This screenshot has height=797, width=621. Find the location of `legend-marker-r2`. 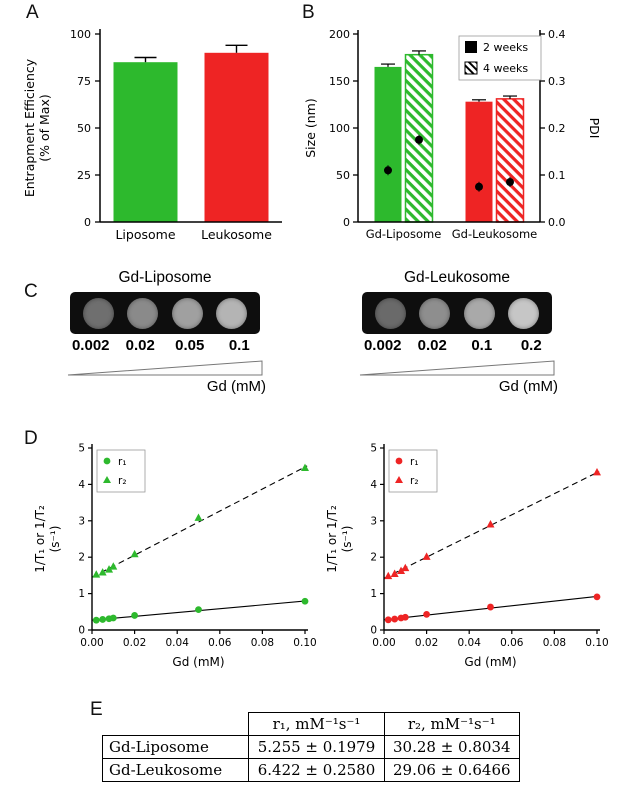

legend-marker-r2 is located at coordinates (399, 479).